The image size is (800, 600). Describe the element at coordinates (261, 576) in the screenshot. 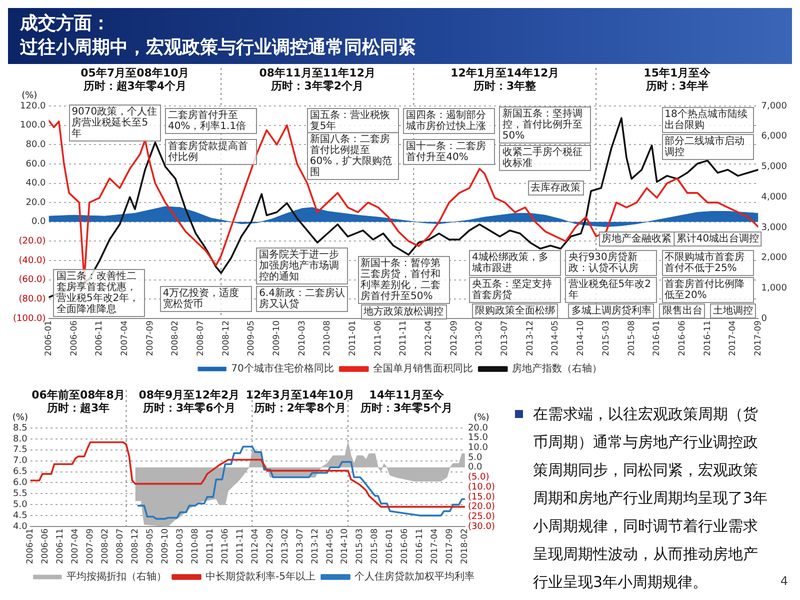

I see `legend-label: 中长期贷款利率-5年以上` at that location.